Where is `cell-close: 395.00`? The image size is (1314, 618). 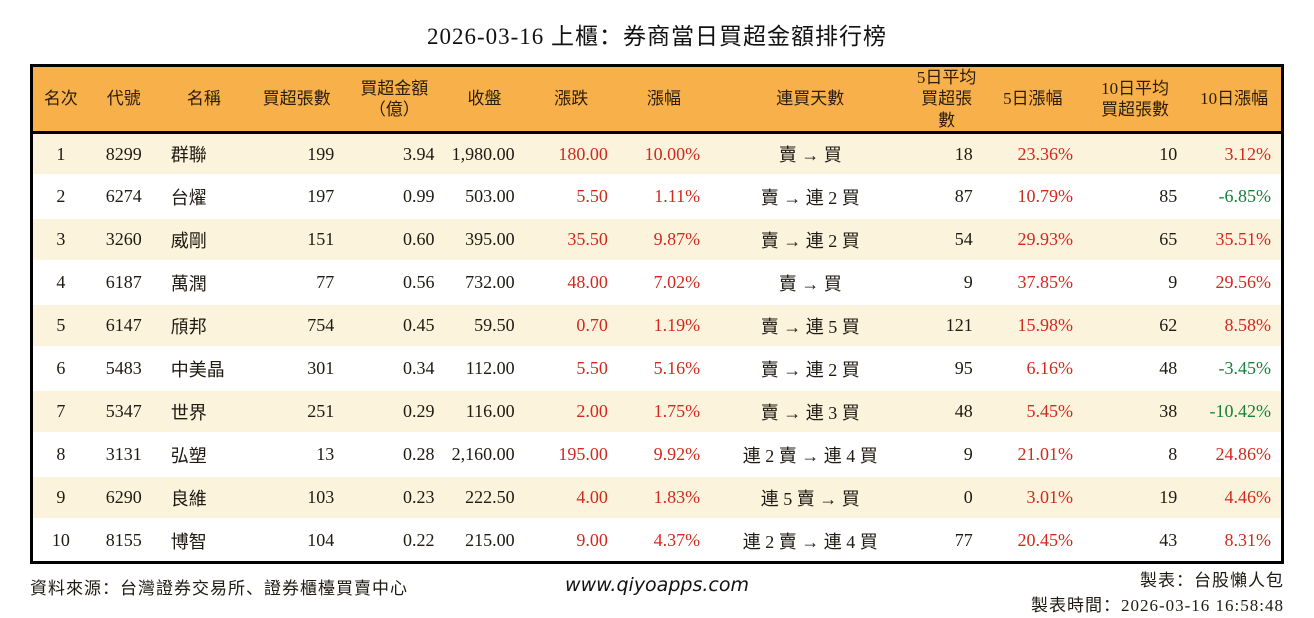
cell-close: 395.00 is located at coordinates (484, 239).